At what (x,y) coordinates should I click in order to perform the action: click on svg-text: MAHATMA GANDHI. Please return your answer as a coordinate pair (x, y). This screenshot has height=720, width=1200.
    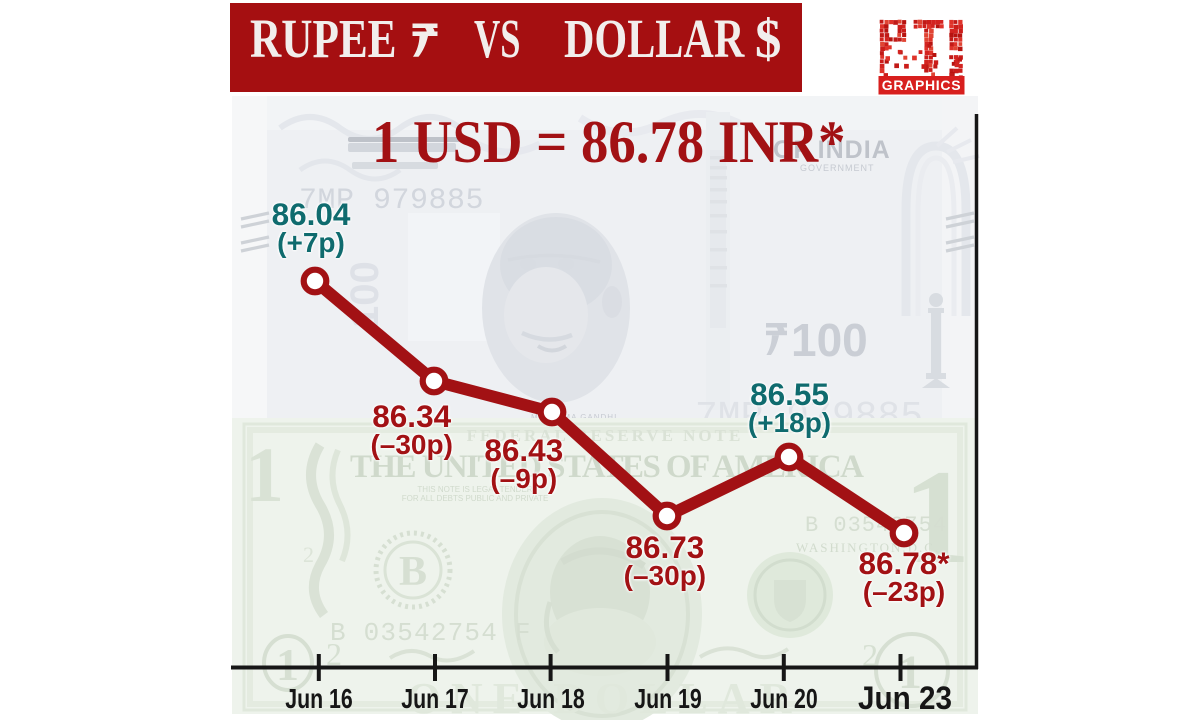
    Looking at the image, I should click on (574, 417).